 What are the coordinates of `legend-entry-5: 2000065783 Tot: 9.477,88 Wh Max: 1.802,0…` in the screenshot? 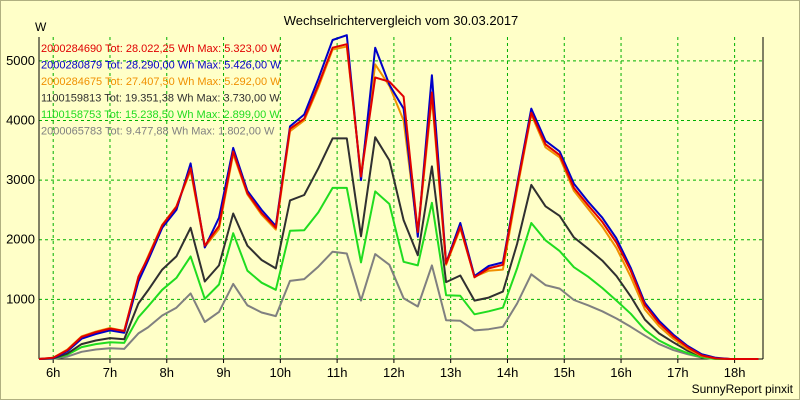 It's located at (158, 132).